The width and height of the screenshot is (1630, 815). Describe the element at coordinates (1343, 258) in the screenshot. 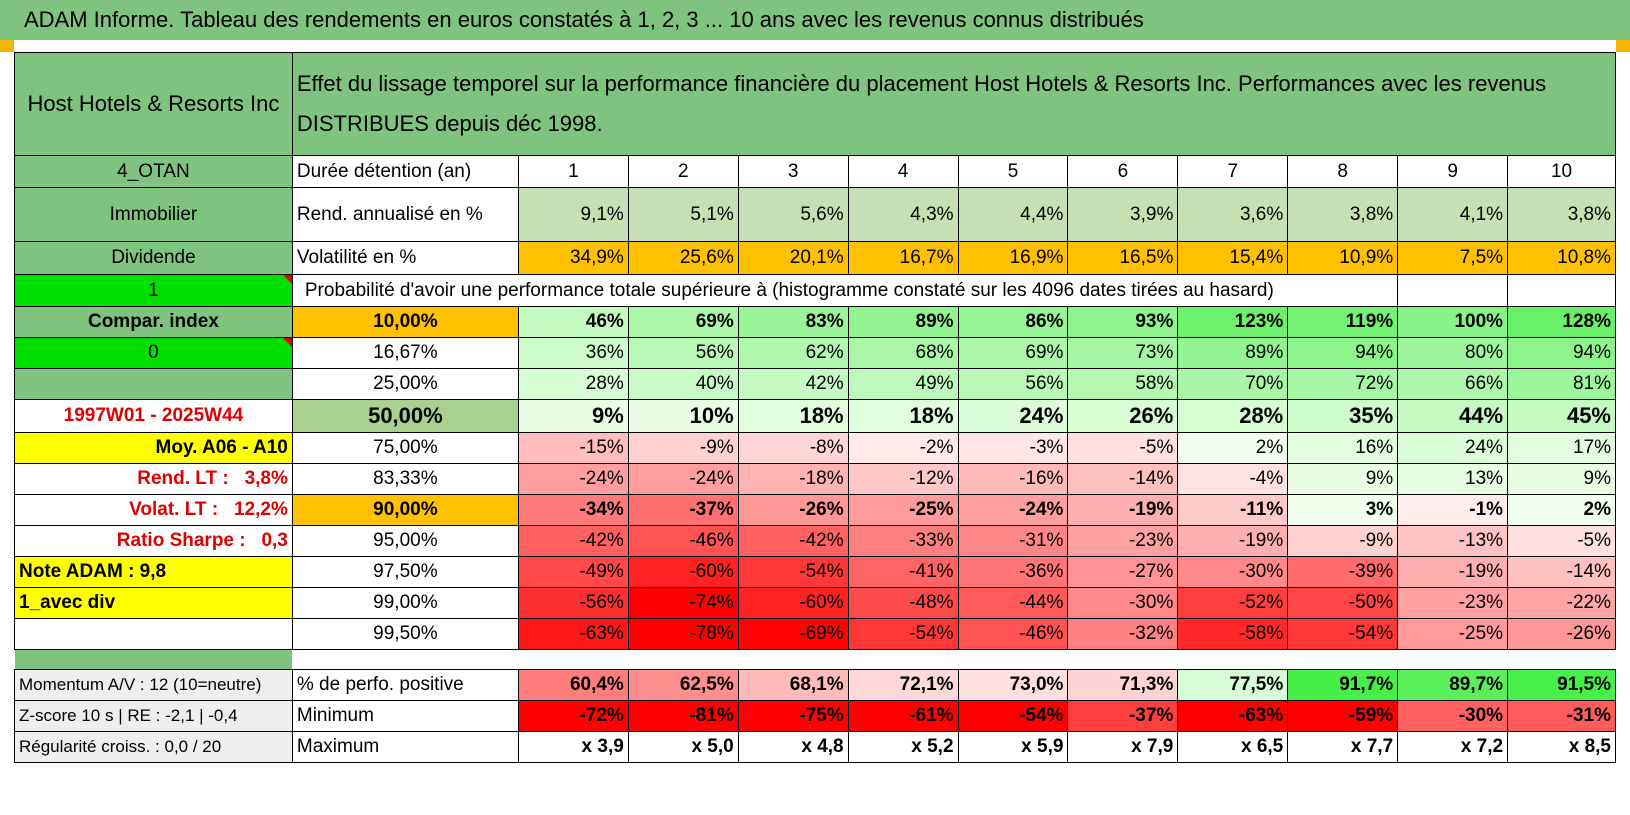

I see `volat-cell: 10,9%` at that location.